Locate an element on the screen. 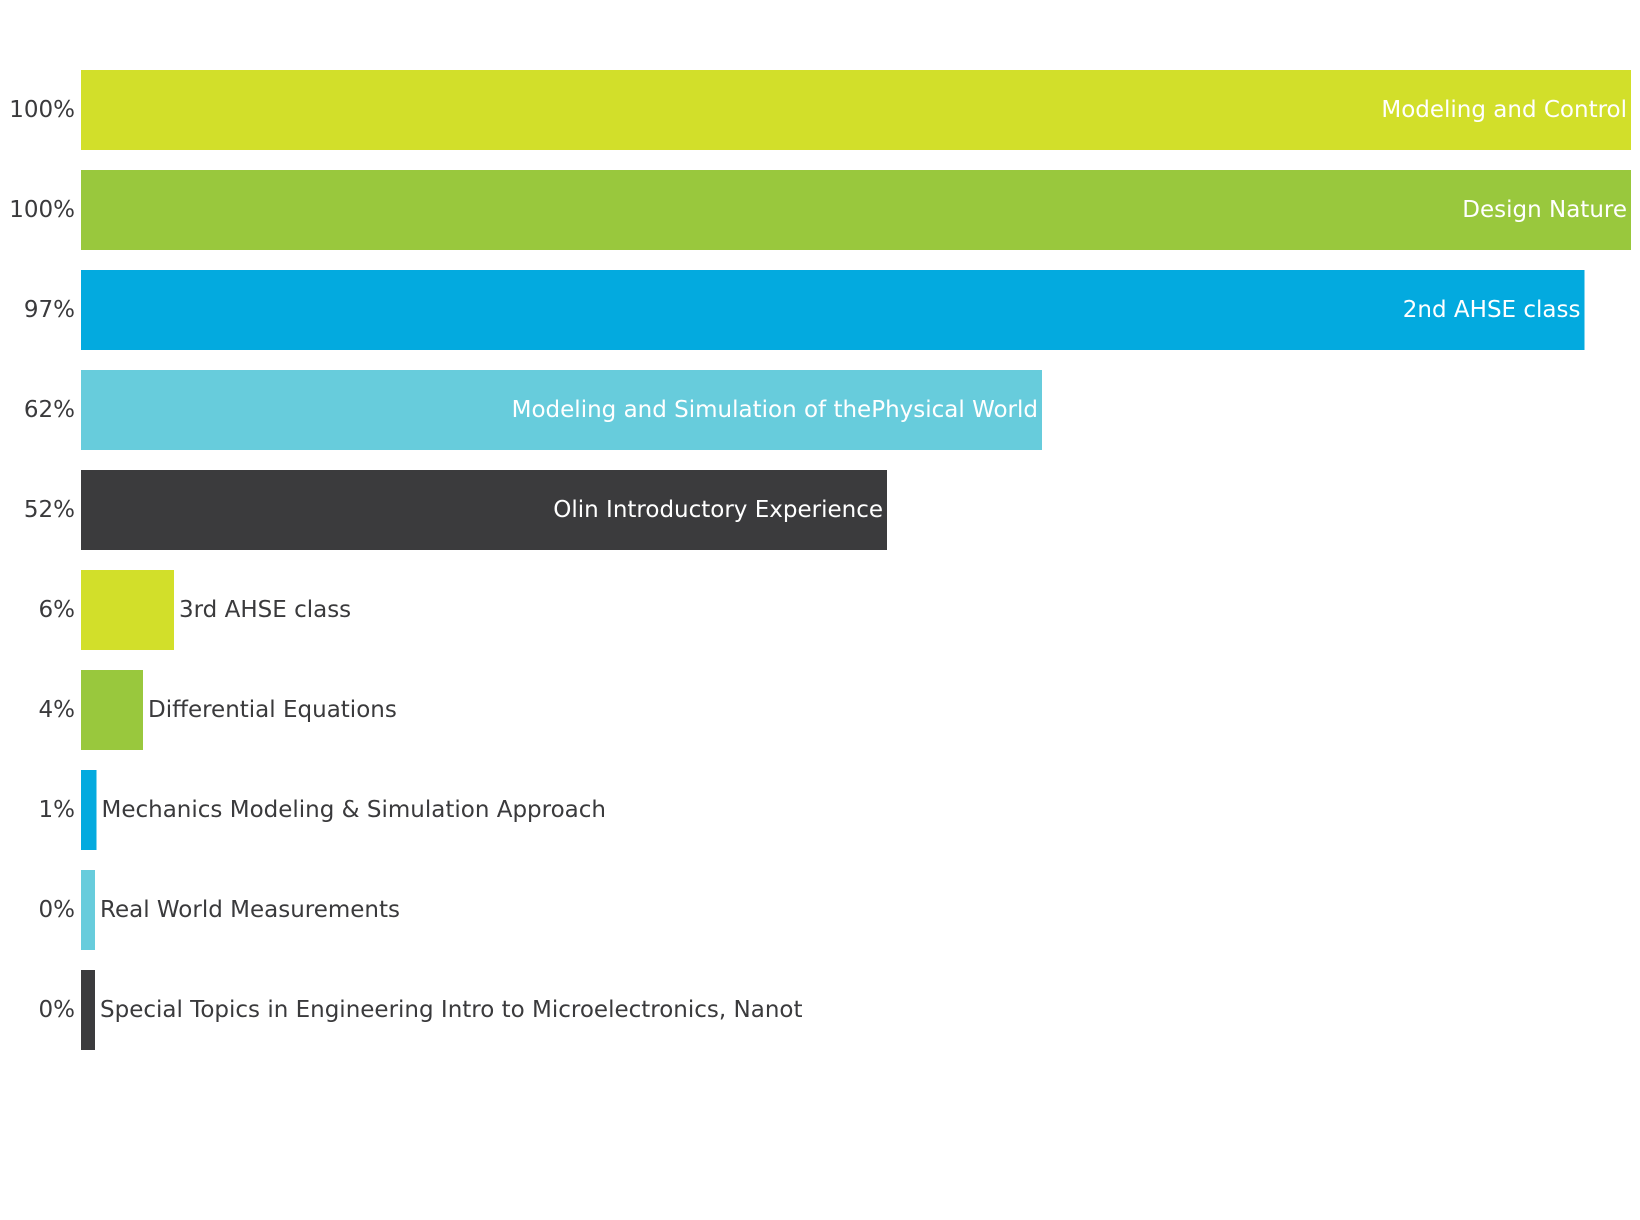  value-label-9: 0% is located at coordinates (57, 1010).